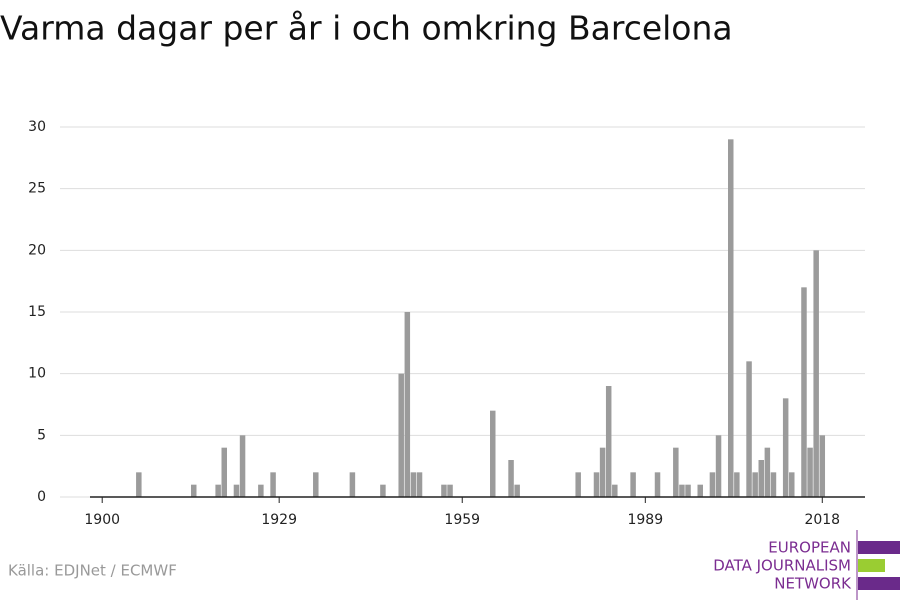 The image size is (900, 600). What do you see at coordinates (37, 374) in the screenshot?
I see `y-tick-label: 10` at bounding box center [37, 374].